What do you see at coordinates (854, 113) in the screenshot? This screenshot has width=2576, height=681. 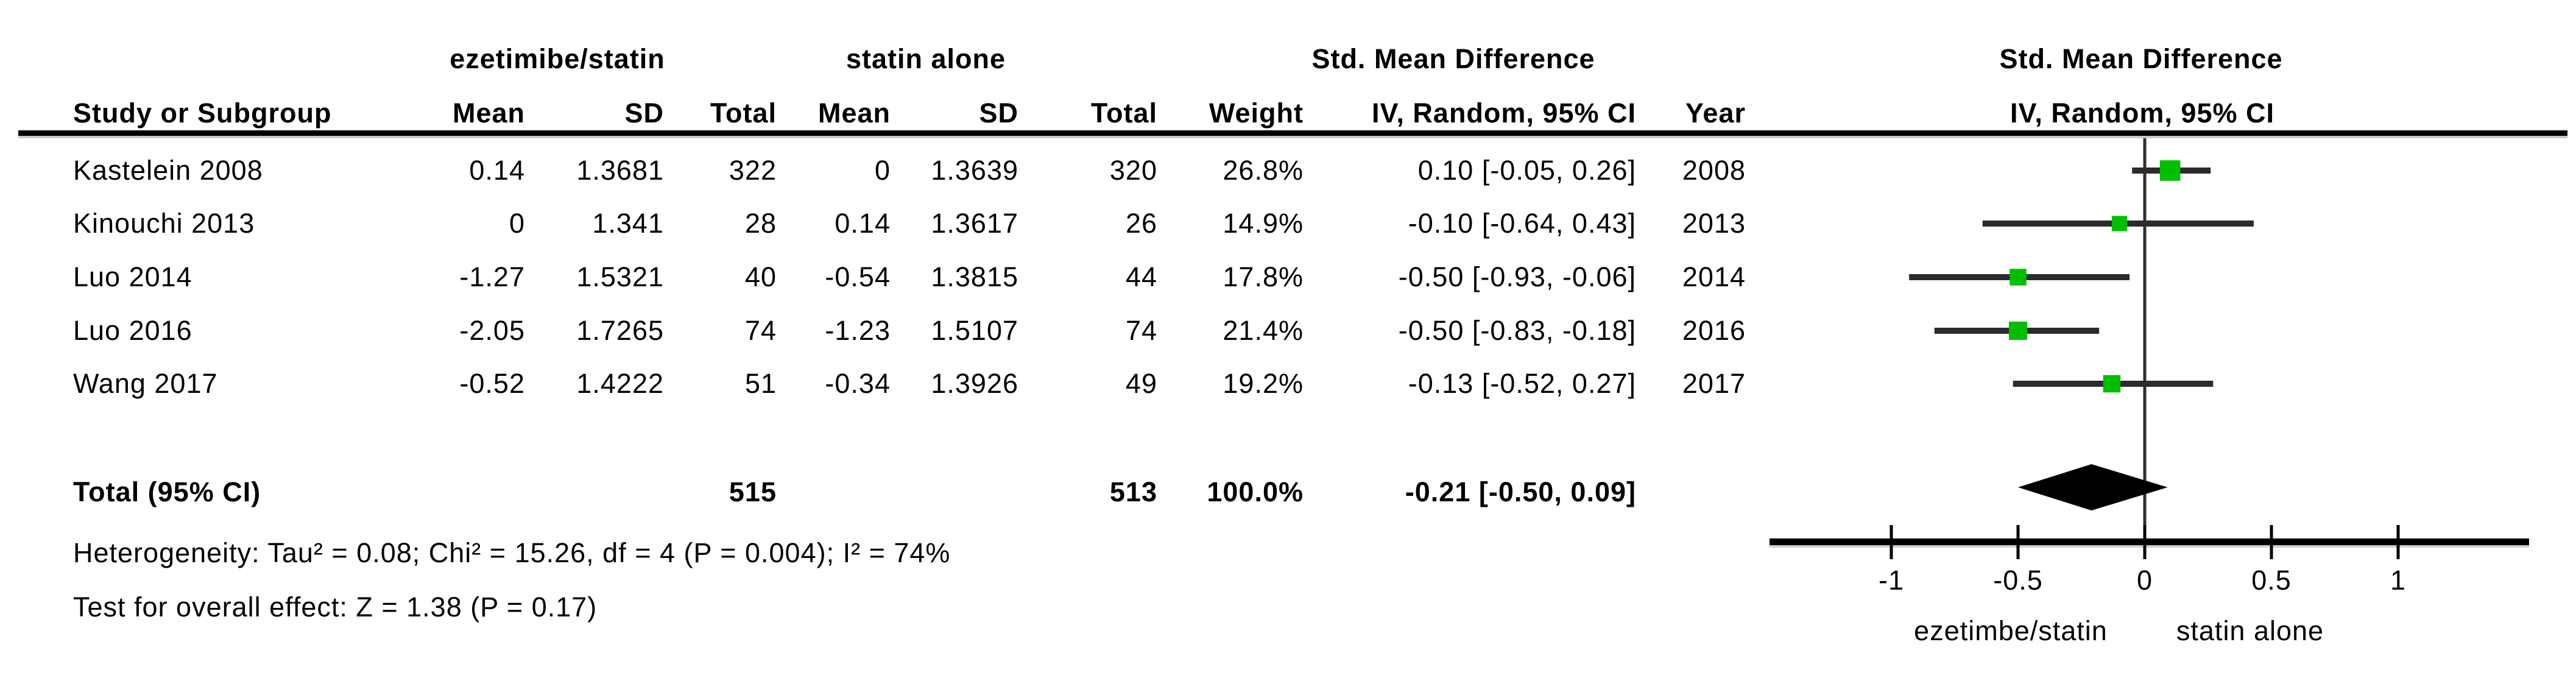 I see `col-header-mean-control: Mean` at bounding box center [854, 113].